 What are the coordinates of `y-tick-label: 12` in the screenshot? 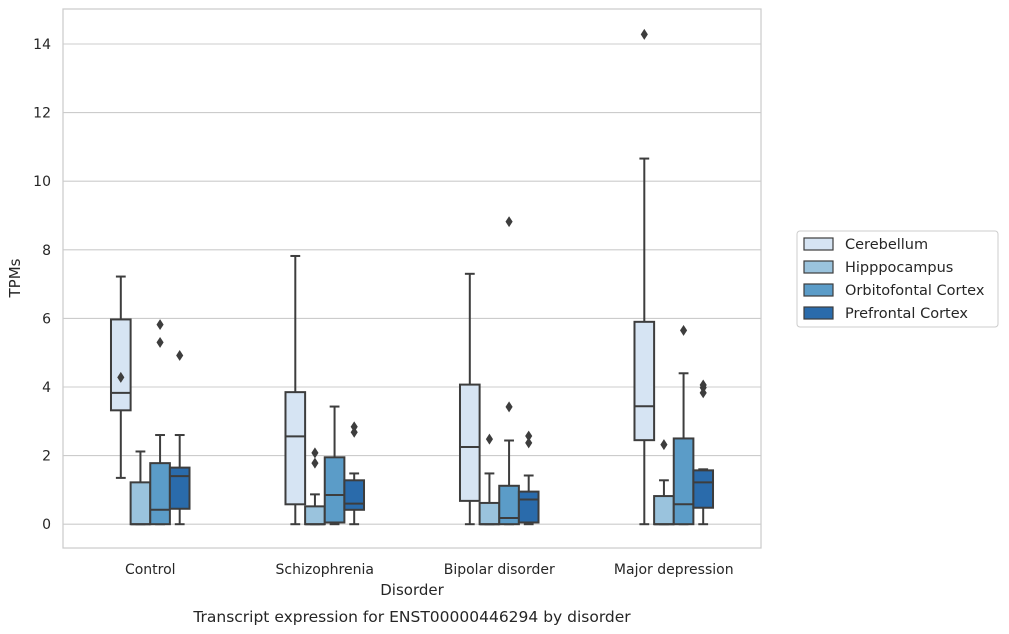 It's located at (42, 114).